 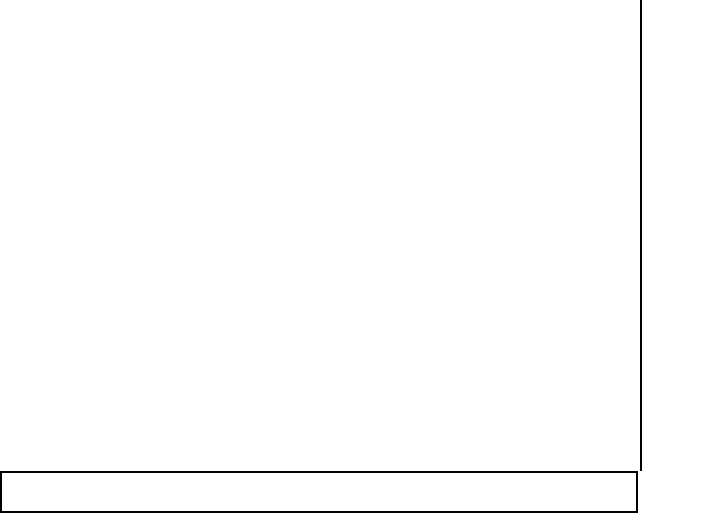 What do you see at coordinates (319, 500) in the screenshot?
I see `map-meta-line` at bounding box center [319, 500].